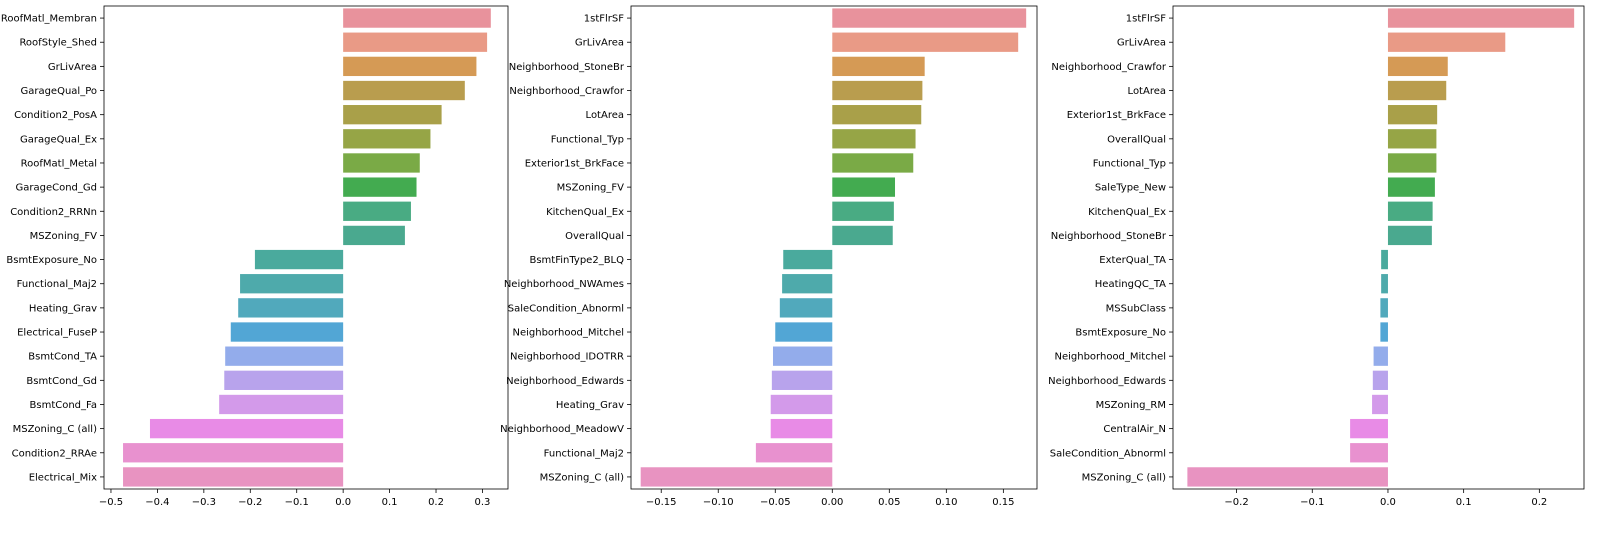  Describe the element at coordinates (58, 91) in the screenshot. I see `y-tick-label: GarageQual_Po` at that location.